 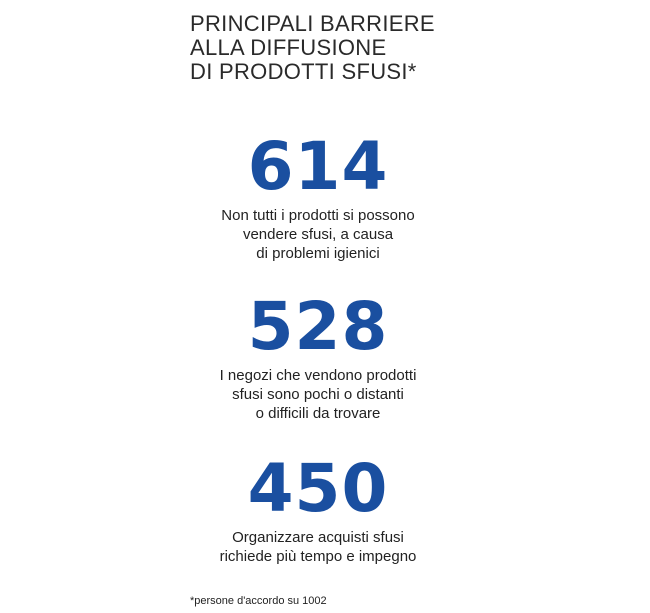 I want to click on stat-value: 450, so click(x=318, y=488).